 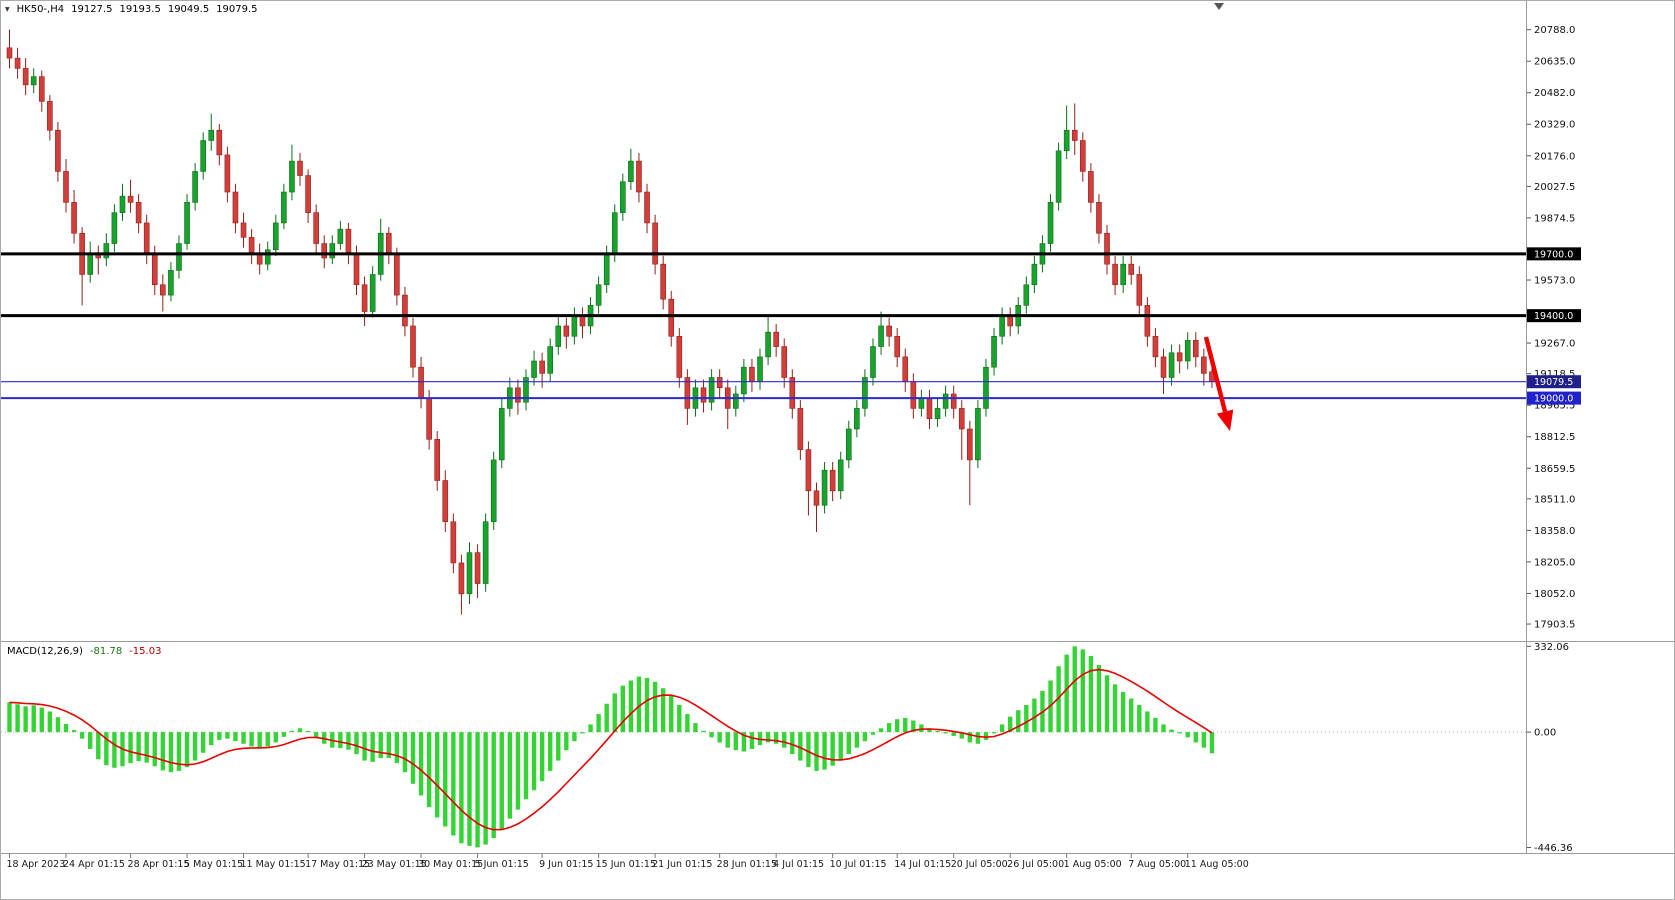 What do you see at coordinates (1554, 594) in the screenshot?
I see `price-axis-label: 18052.0` at bounding box center [1554, 594].